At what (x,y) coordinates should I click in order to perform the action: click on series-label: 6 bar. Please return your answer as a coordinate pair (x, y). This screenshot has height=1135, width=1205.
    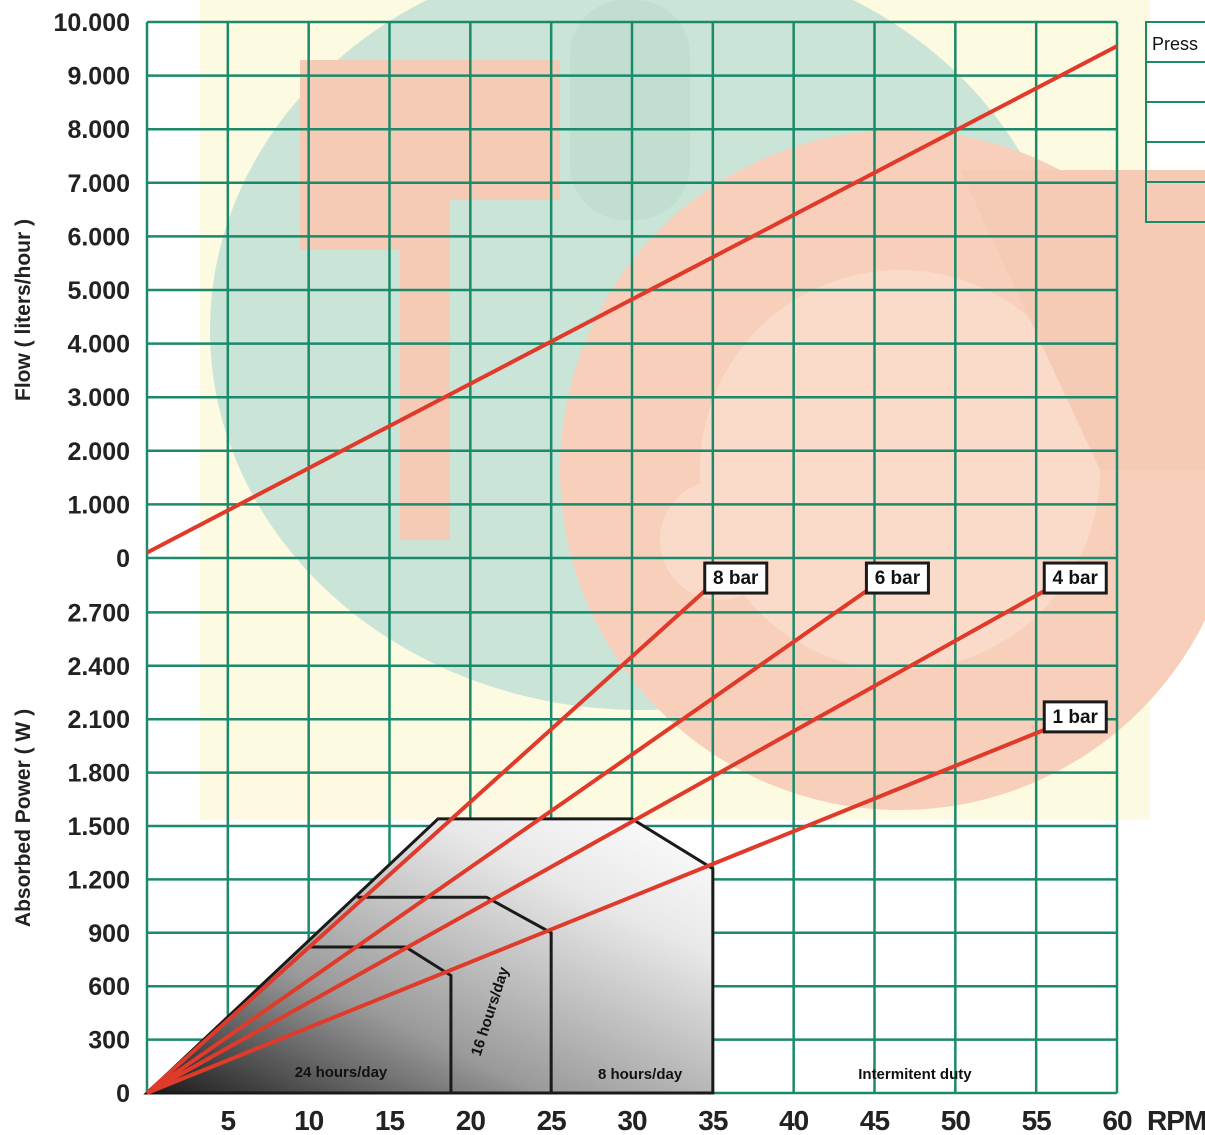
    Looking at the image, I should click on (898, 578).